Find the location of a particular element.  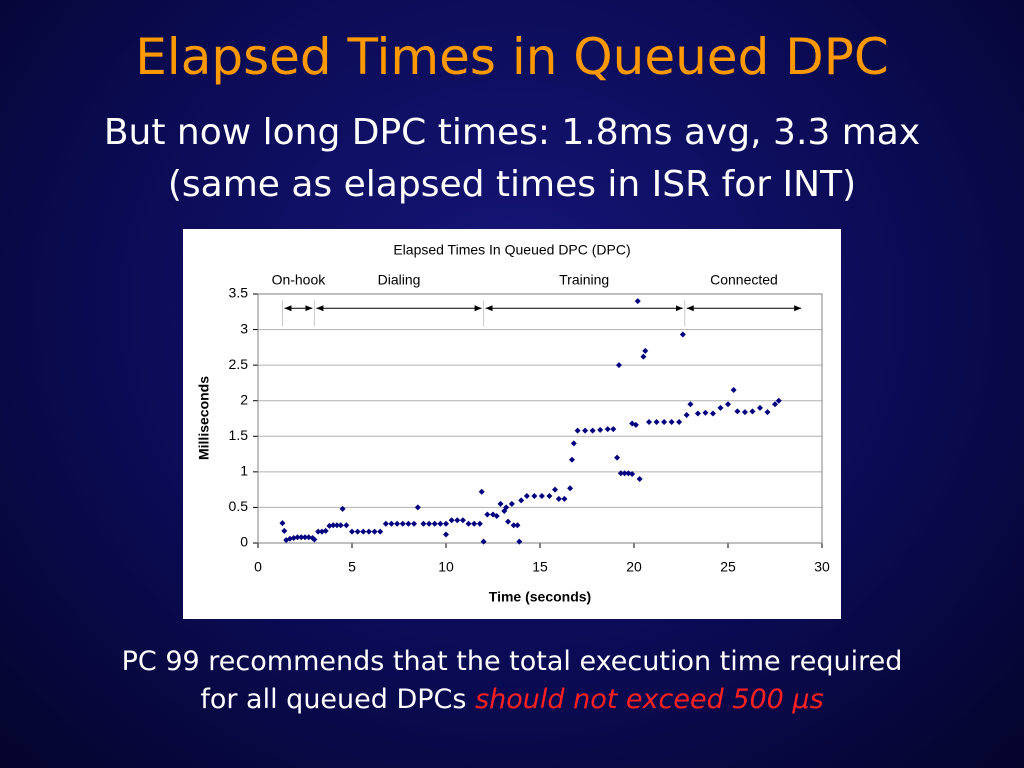

footer-highlight: should not exceed 500 µs is located at coordinates (649, 699).